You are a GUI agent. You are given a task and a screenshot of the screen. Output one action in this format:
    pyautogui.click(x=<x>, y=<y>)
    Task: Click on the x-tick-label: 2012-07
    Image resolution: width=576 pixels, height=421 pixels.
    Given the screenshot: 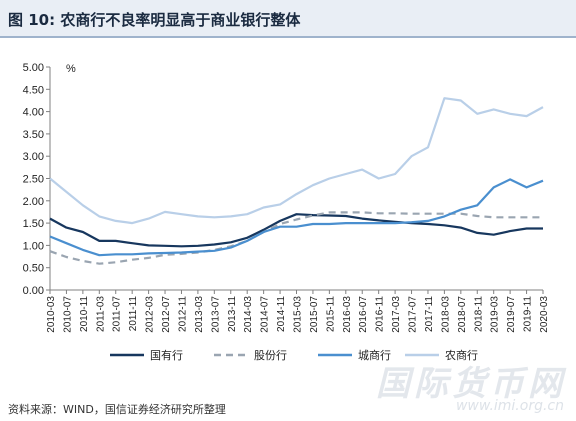 What is the action you would take?
    pyautogui.click(x=166, y=314)
    